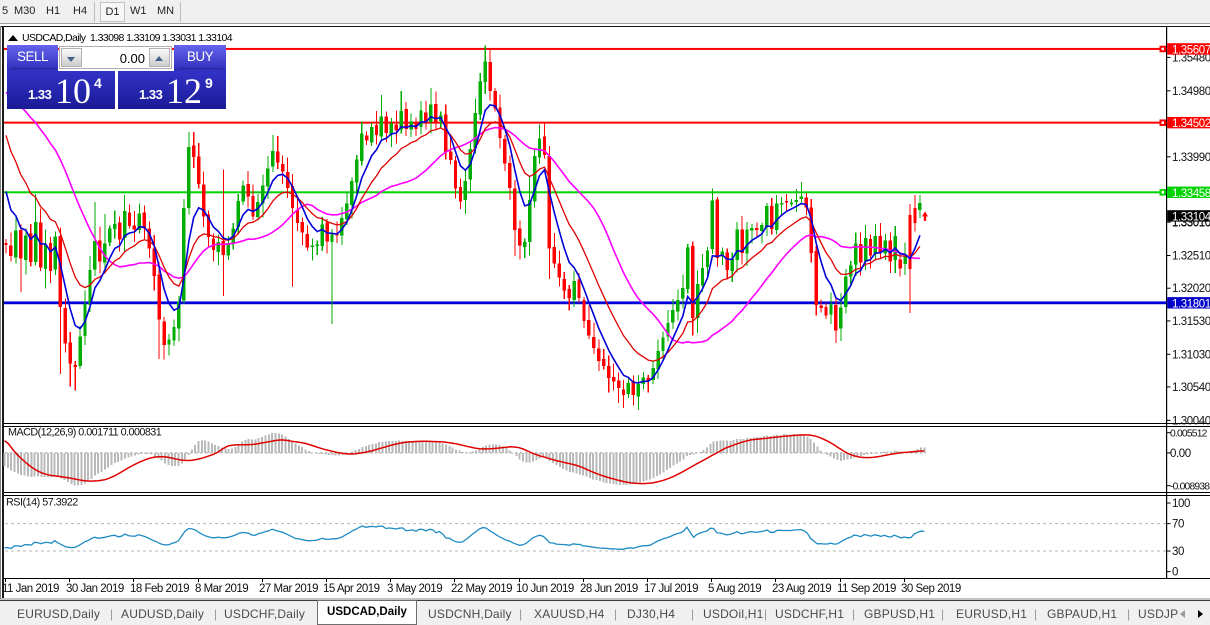 This screenshot has height=625, width=1210. Describe the element at coordinates (1178, 552) in the screenshot. I see `svg-text: 30` at that location.